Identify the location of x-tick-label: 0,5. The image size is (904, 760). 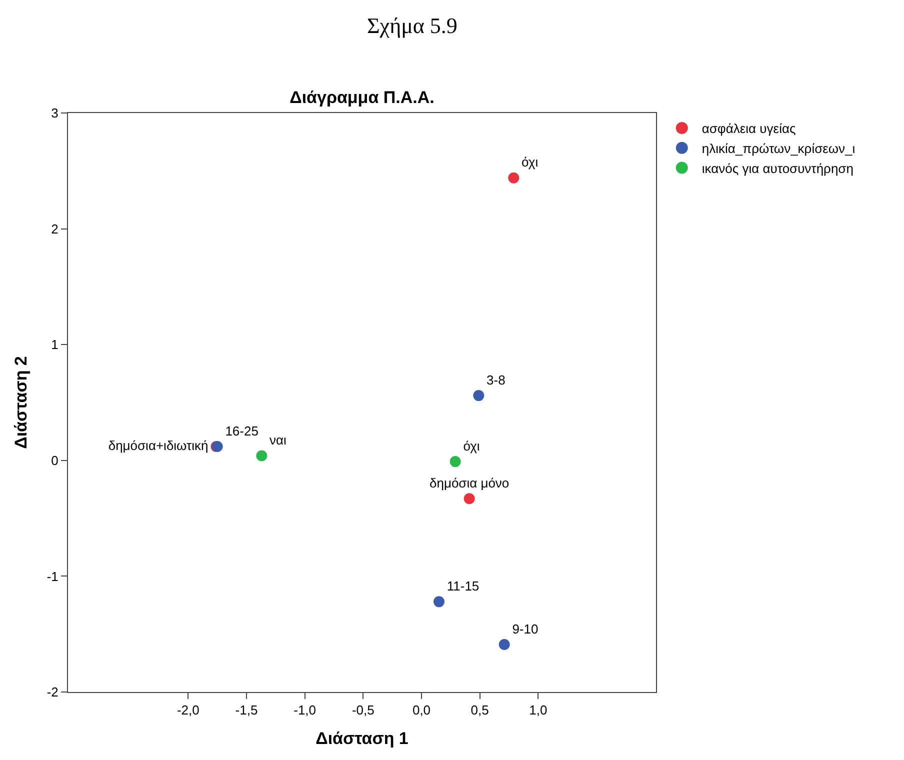
(479, 710).